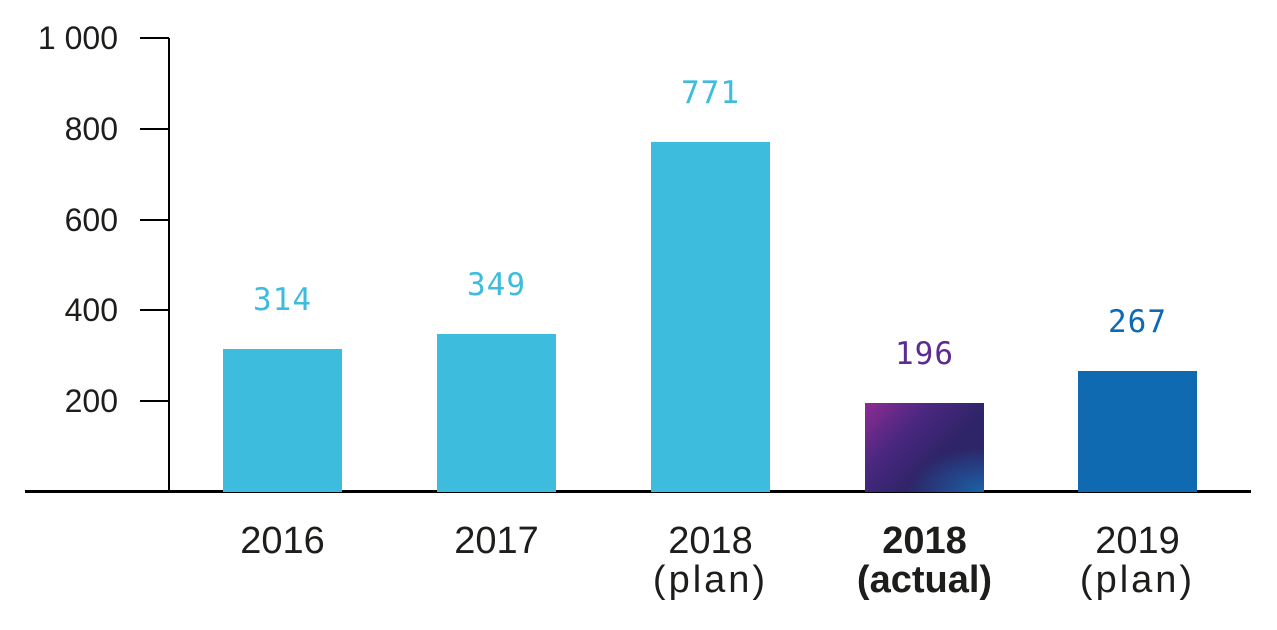  What do you see at coordinates (169, 265) in the screenshot?
I see `y-axis-line` at bounding box center [169, 265].